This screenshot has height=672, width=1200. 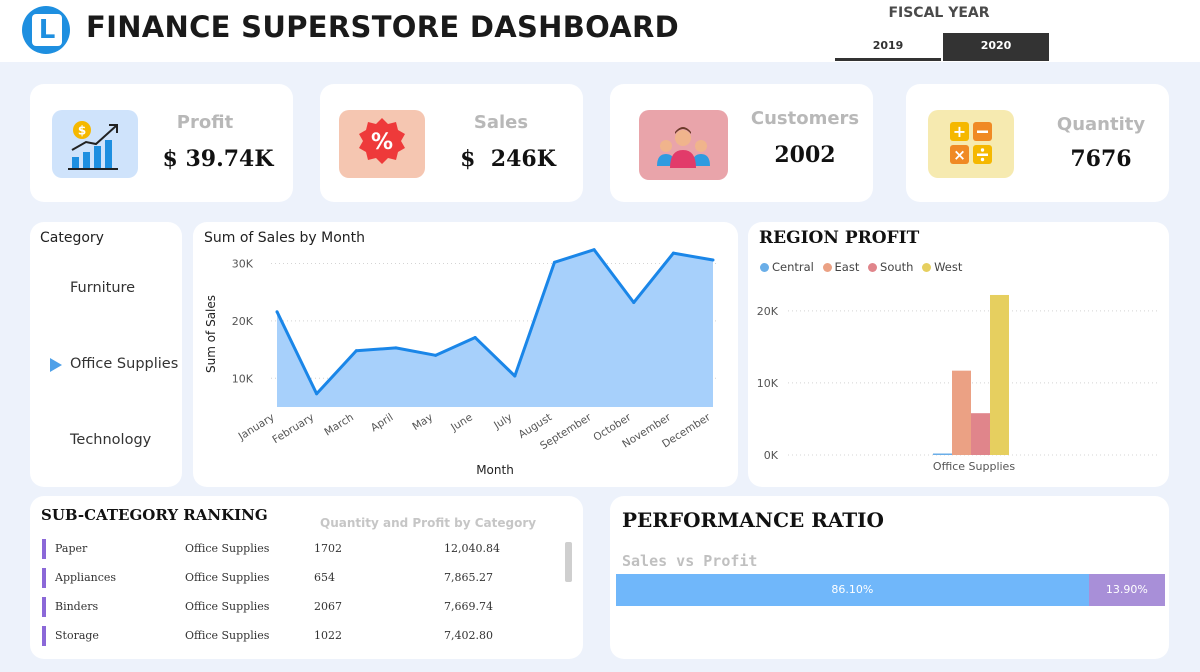 I want to click on subcategory-quantity: 654, so click(x=324, y=577).